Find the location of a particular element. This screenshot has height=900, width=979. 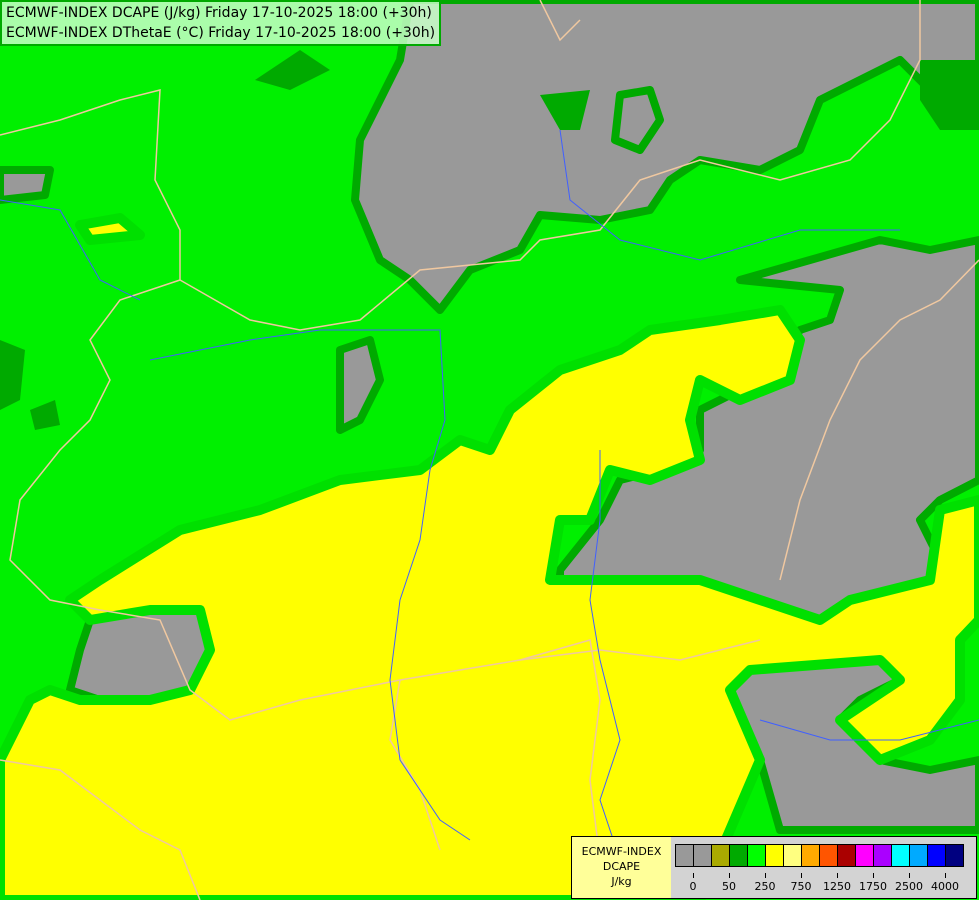

legend-tick-label: 1750 is located at coordinates (873, 883).